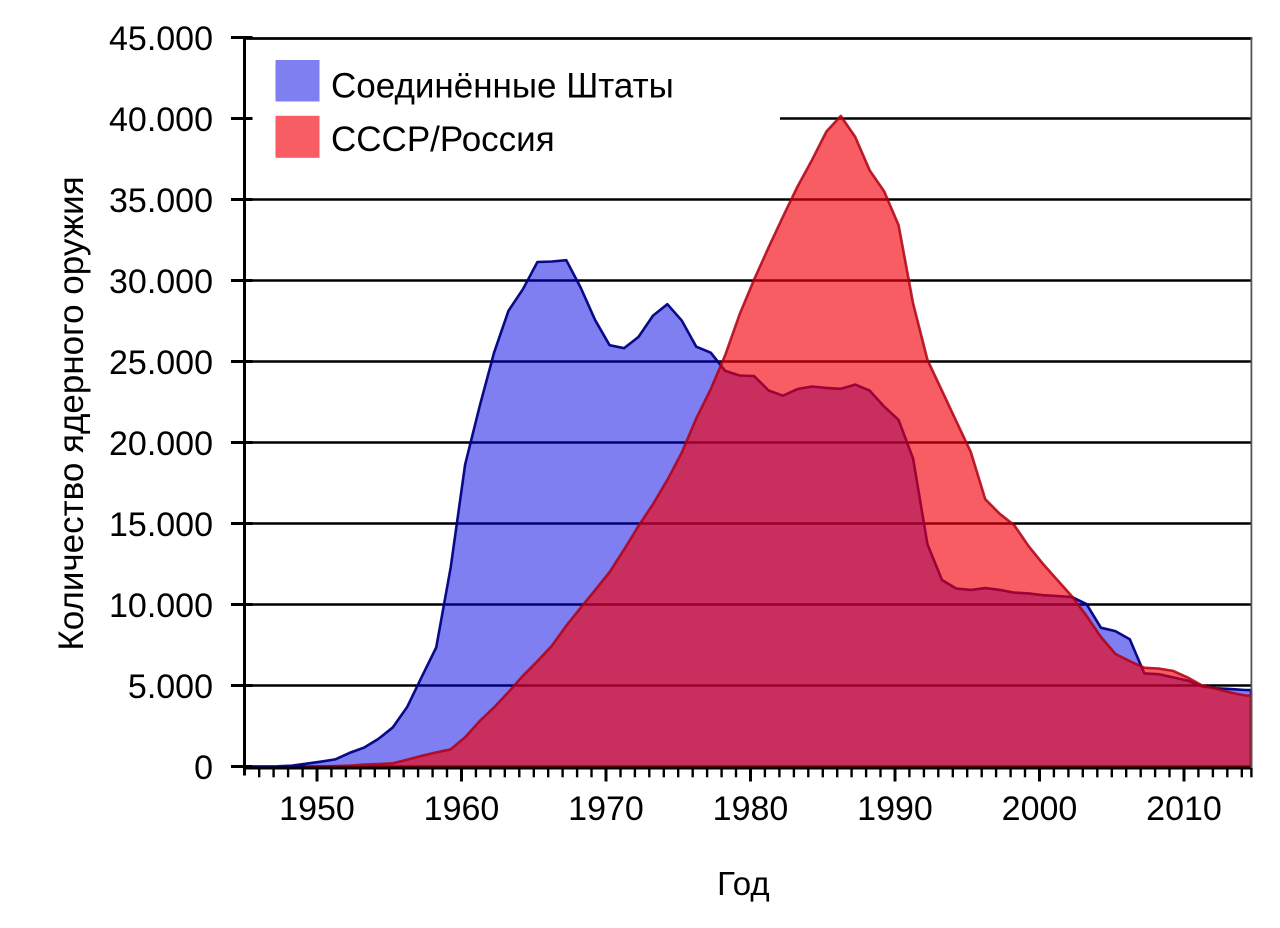  I want to click on svg-text: 1960, so click(462, 809).